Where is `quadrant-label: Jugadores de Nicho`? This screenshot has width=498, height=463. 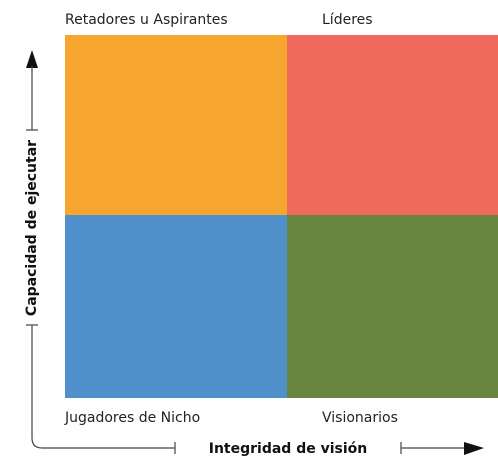
quadrant-label: Jugadores de Nicho is located at coordinates (132, 418).